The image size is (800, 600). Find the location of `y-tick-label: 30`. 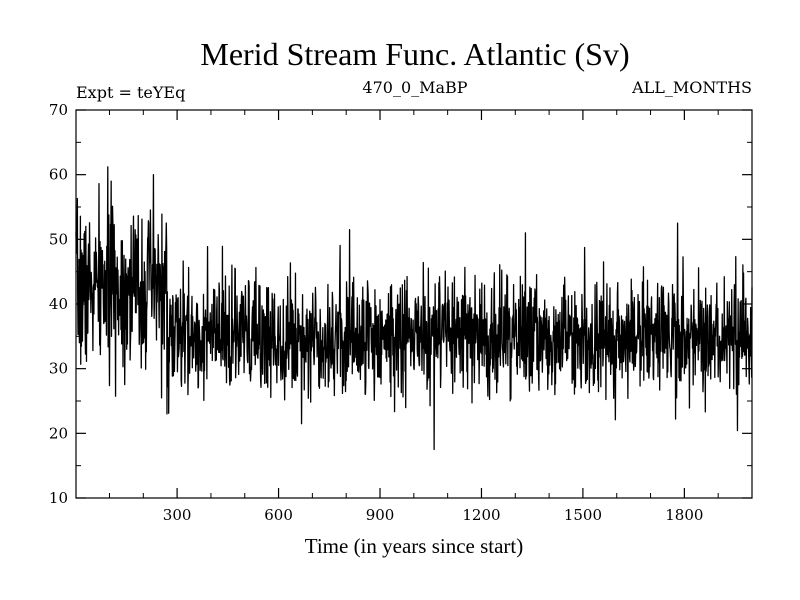

y-tick-label: 30 is located at coordinates (58, 369).